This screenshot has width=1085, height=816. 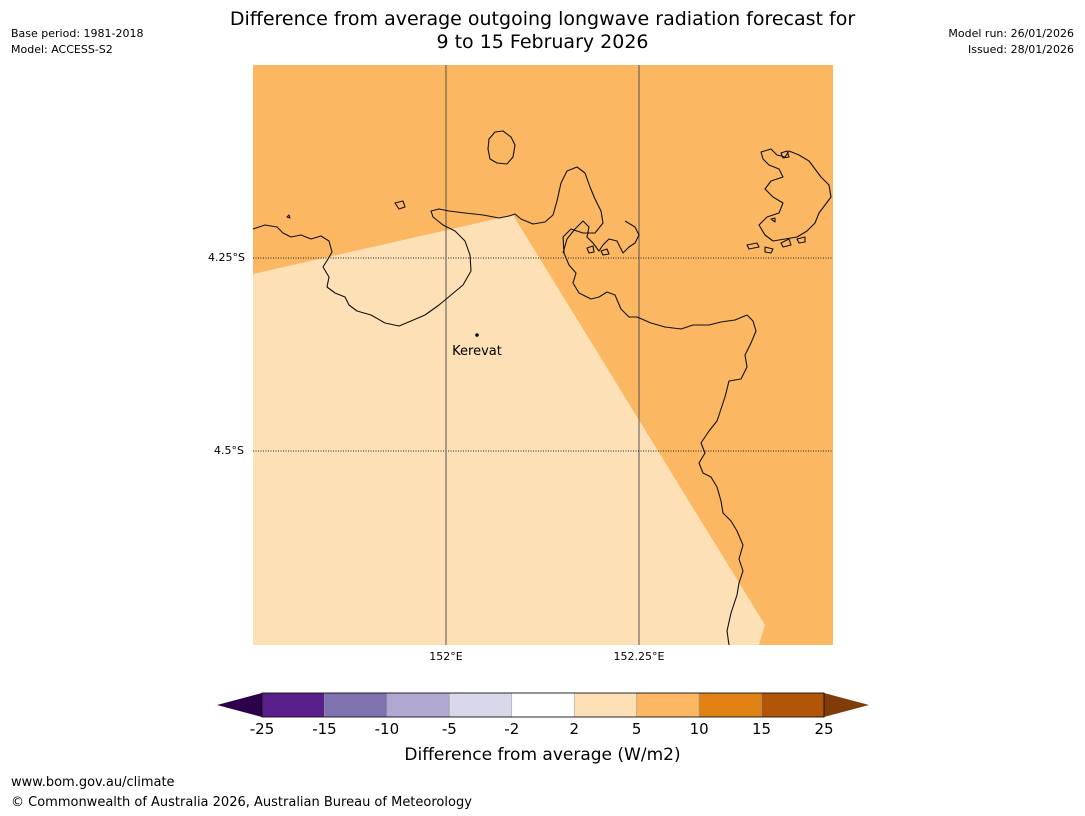 I want to click on coastline-duke-of-york-main, so click(x=795, y=195).